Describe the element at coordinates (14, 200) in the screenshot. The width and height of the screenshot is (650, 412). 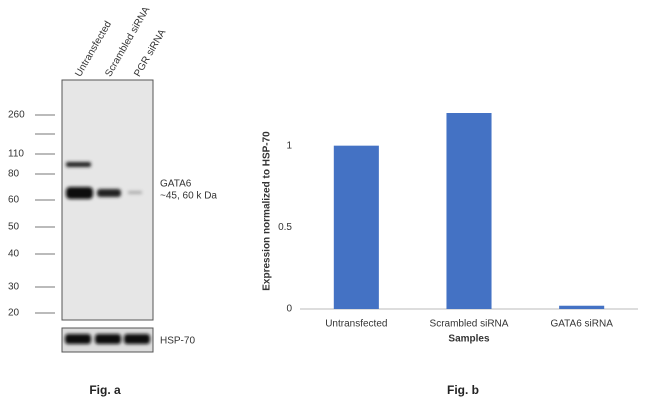
I see `marker-label: 60` at that location.